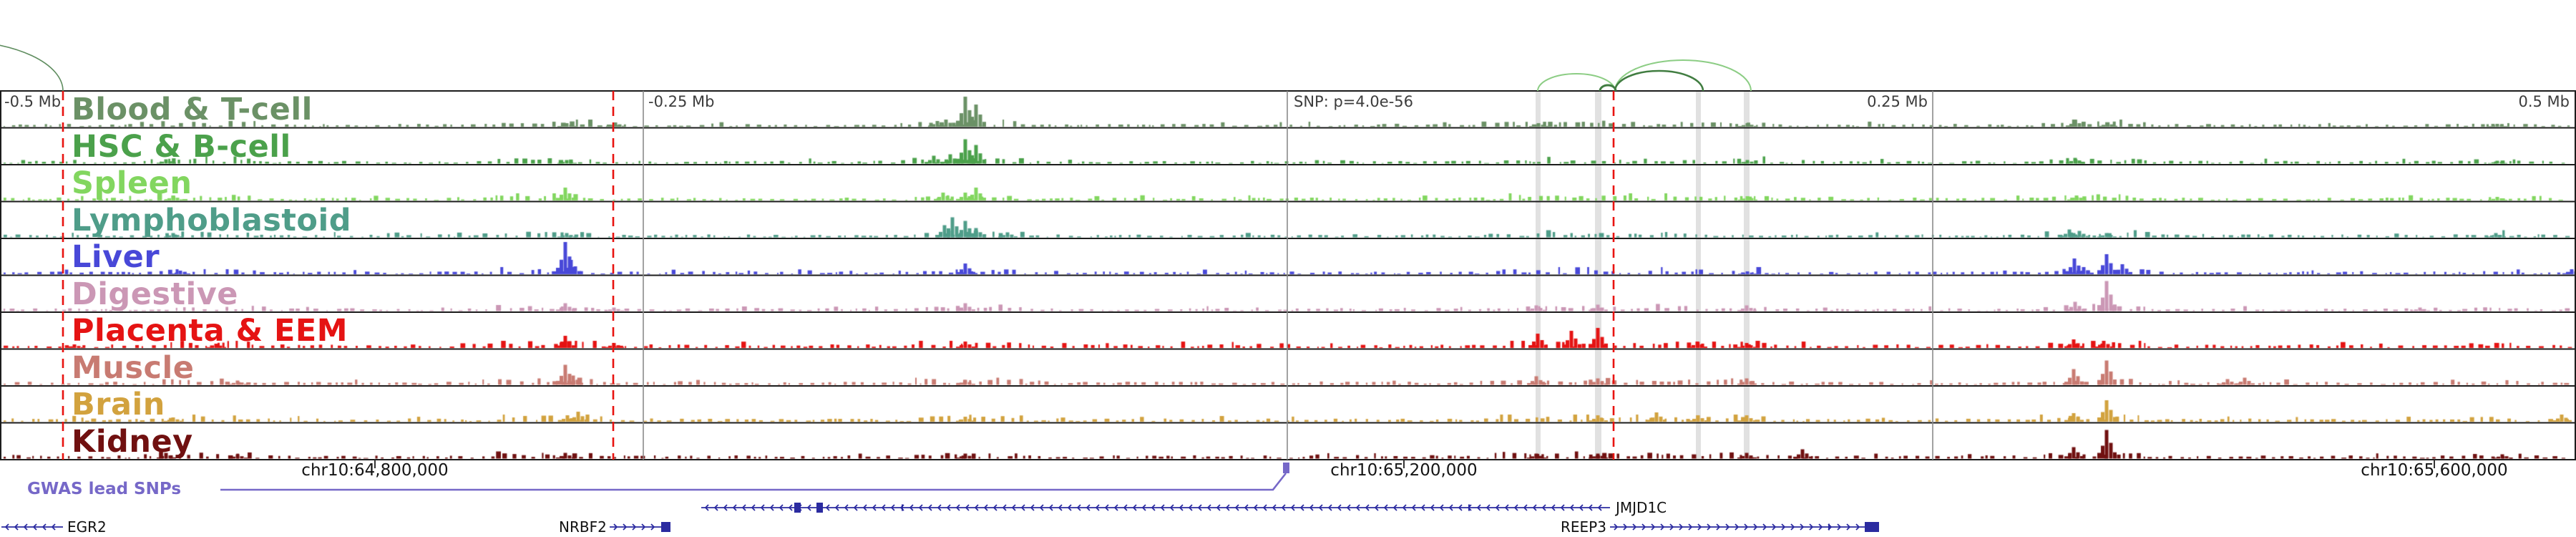 Image resolution: width=2576 pixels, height=537 pixels. What do you see at coordinates (132, 441) in the screenshot?
I see `track-label-kidney: Kidney` at bounding box center [132, 441].